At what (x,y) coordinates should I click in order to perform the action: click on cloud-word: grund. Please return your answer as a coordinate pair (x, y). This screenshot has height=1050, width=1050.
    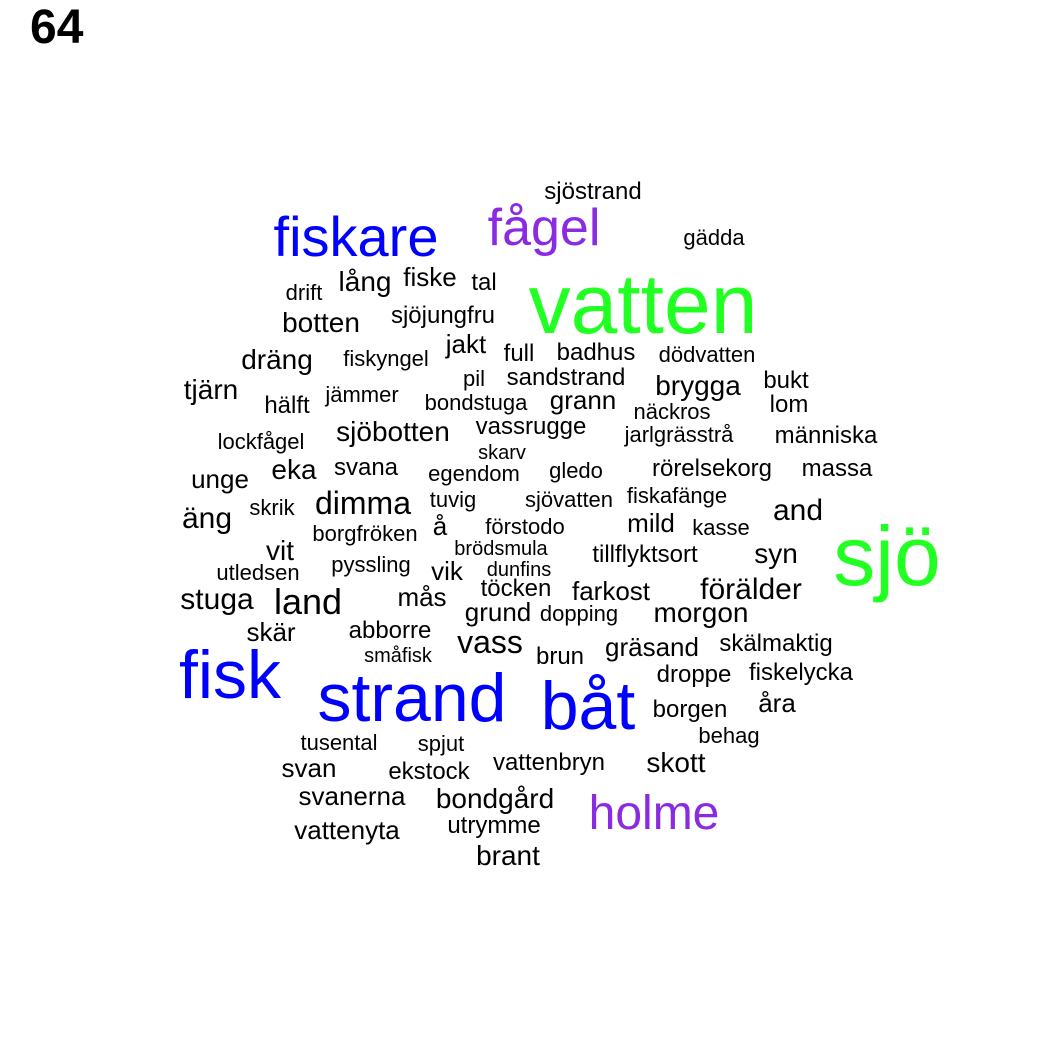
    Looking at the image, I should click on (498, 612).